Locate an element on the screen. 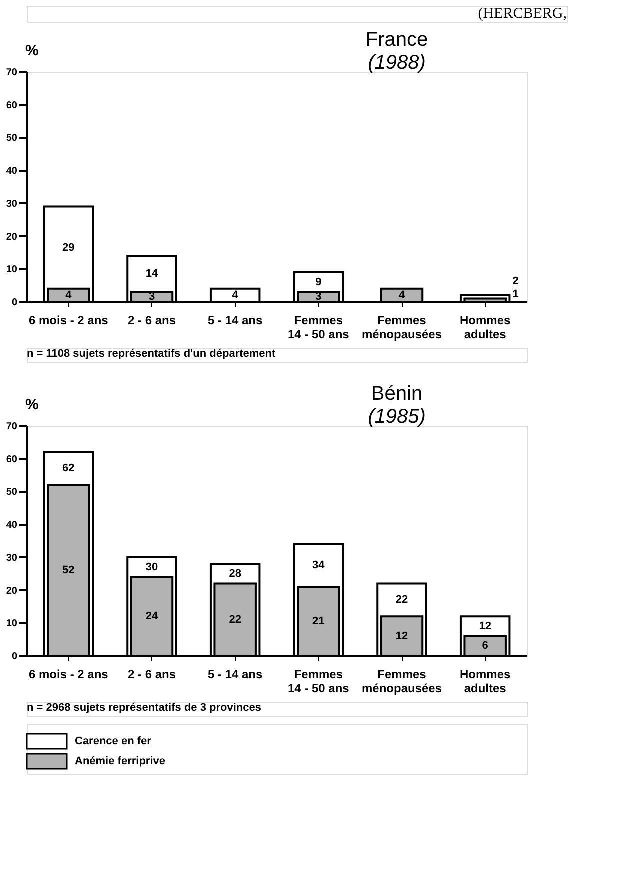  chart-title: France is located at coordinates (397, 40).